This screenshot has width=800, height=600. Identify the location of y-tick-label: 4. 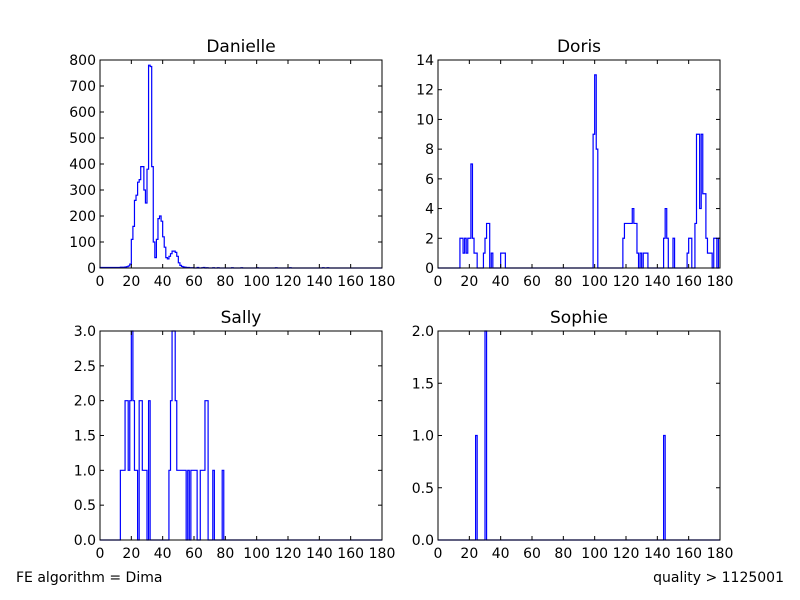
(429, 210).